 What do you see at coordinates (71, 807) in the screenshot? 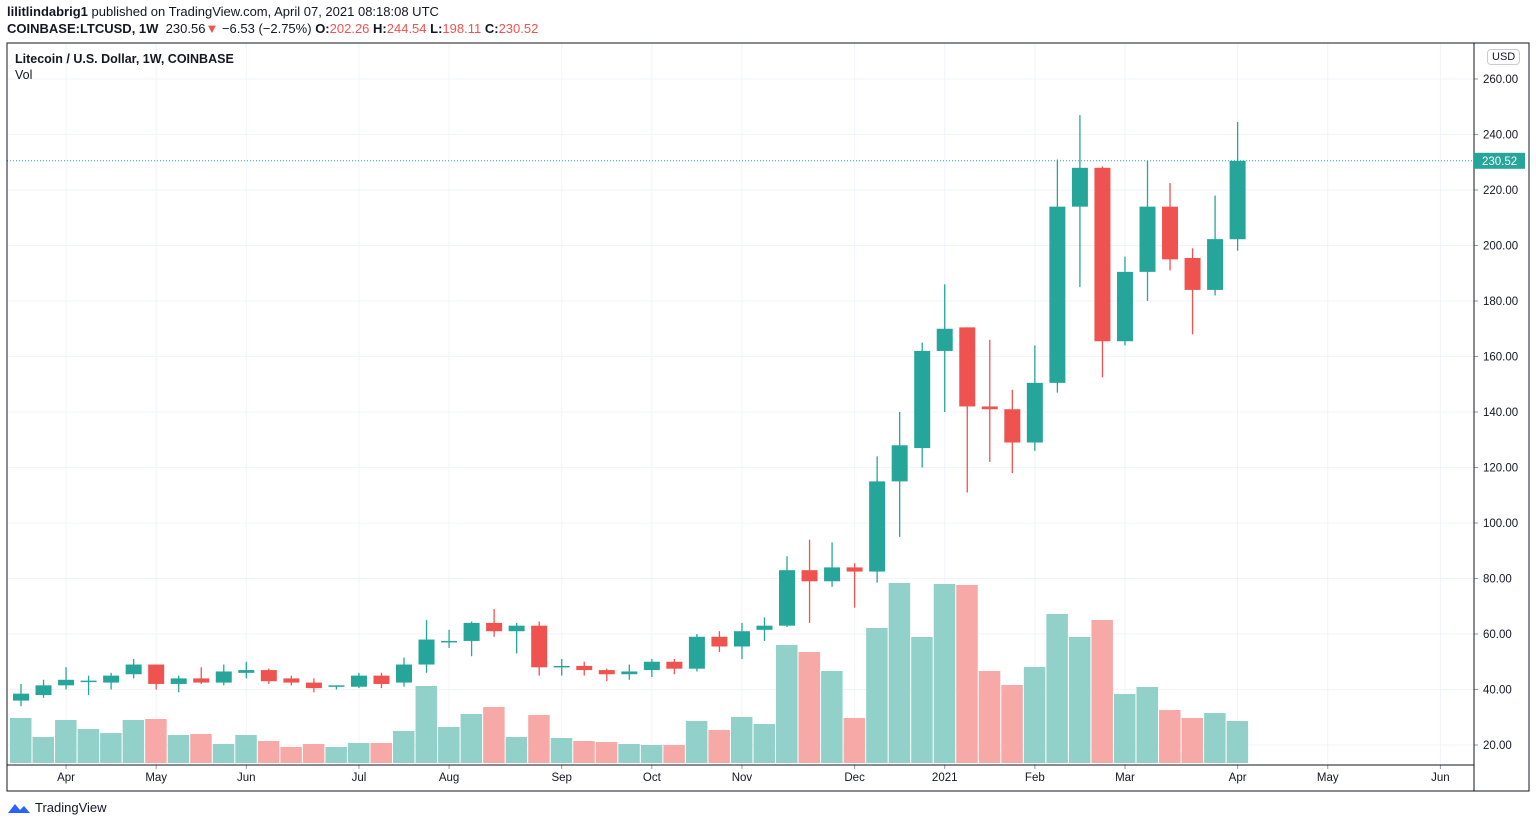
I see `footer-brand: TradingView` at bounding box center [71, 807].